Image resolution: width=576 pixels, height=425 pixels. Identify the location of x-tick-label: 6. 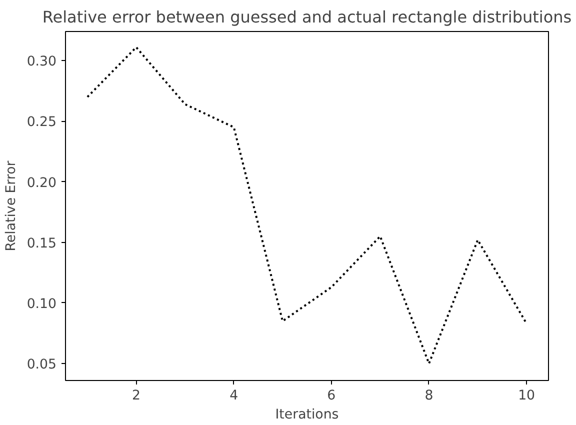
(331, 396).